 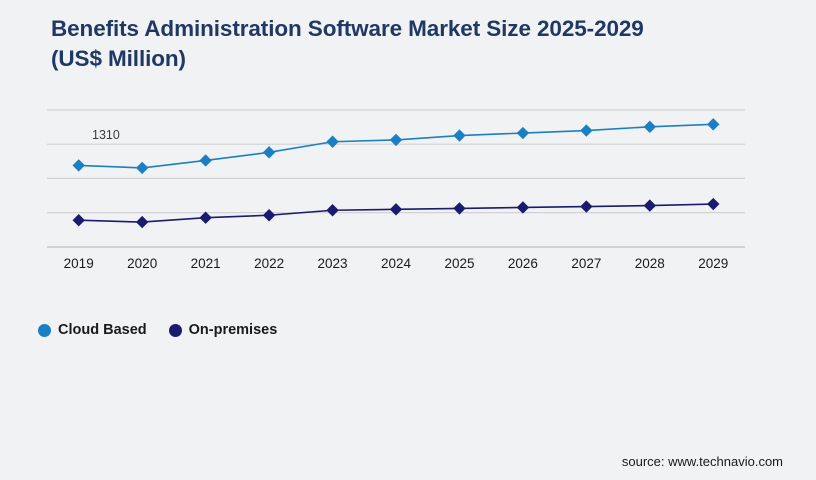 What do you see at coordinates (157, 330) in the screenshot?
I see `chart-legend: Cloud Based On-premises` at bounding box center [157, 330].